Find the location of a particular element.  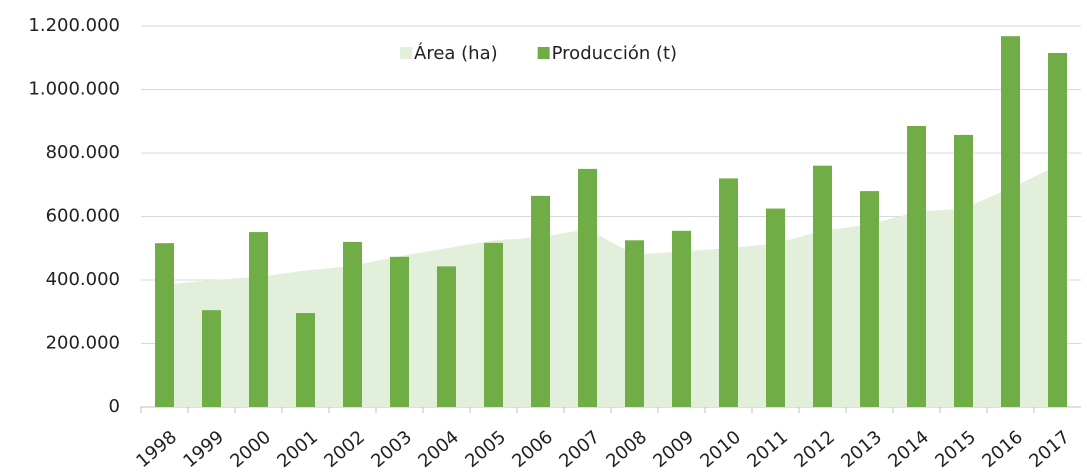

x-tick-label: 2009 is located at coordinates (673, 449).